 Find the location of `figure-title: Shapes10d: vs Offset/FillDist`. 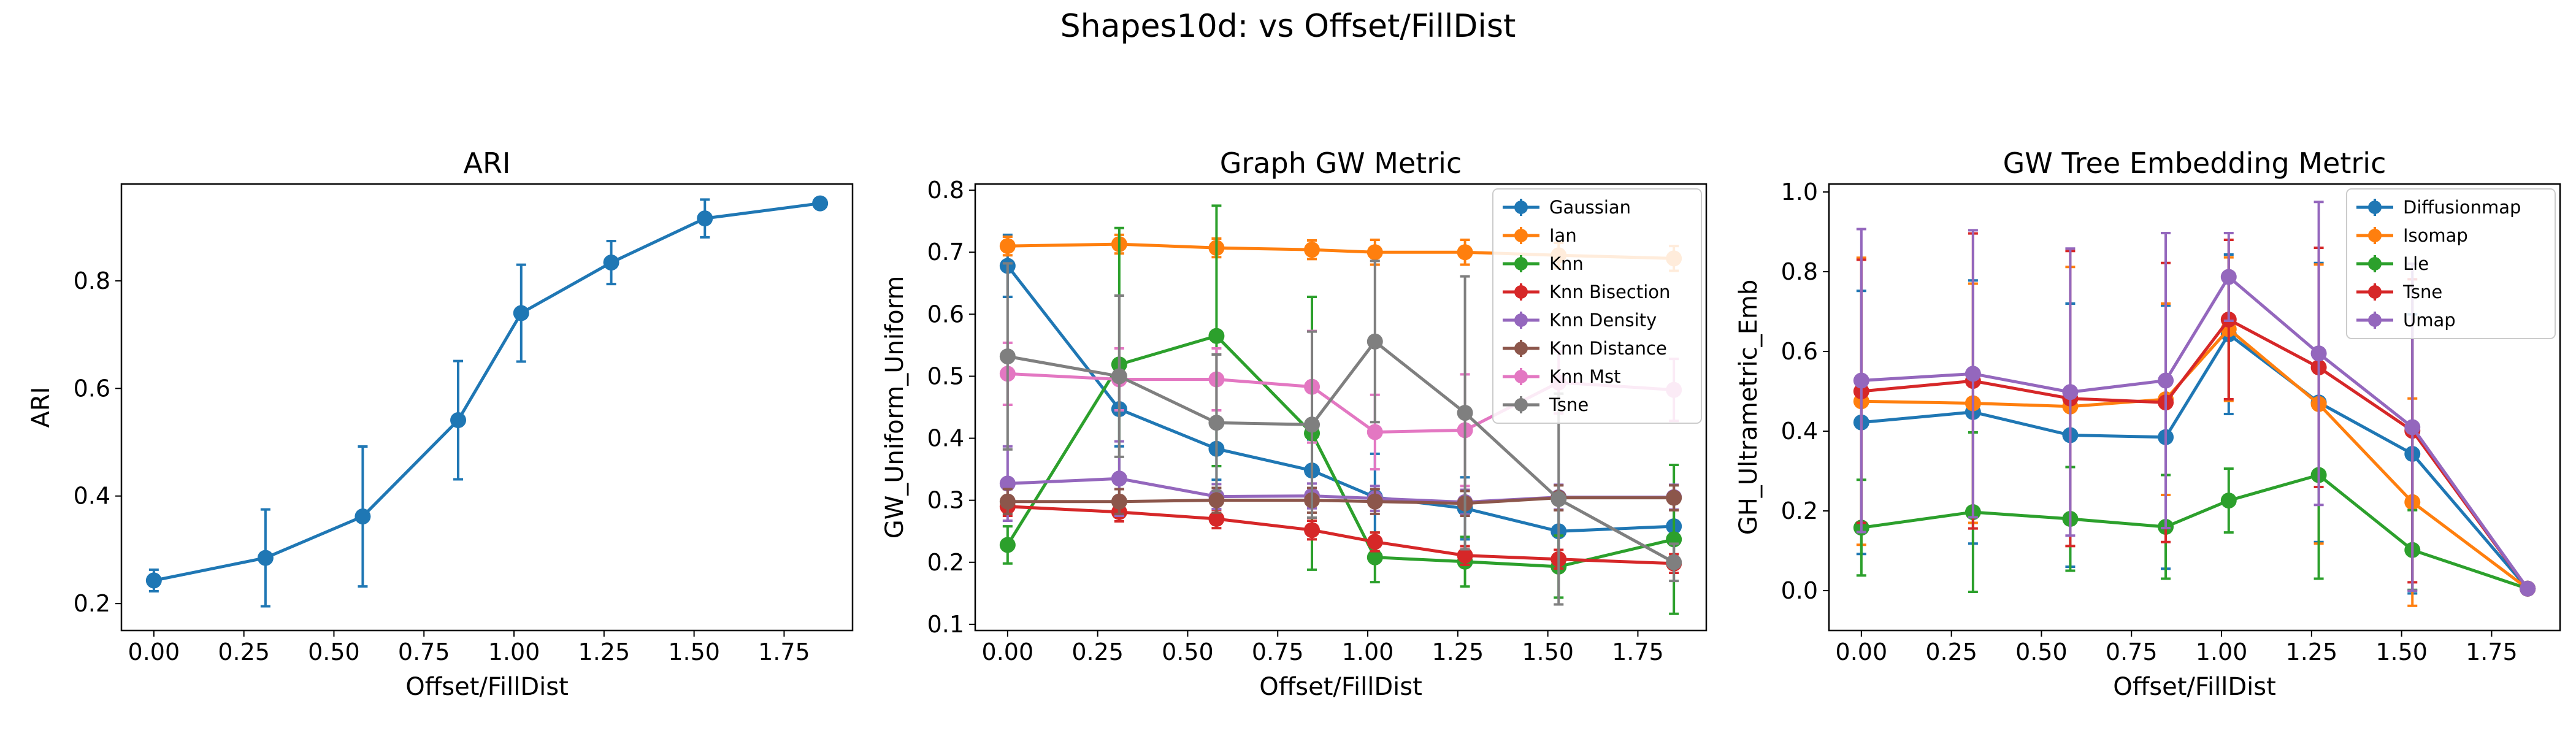

figure-title: Shapes10d: vs Offset/FillDist is located at coordinates (1288, 26).